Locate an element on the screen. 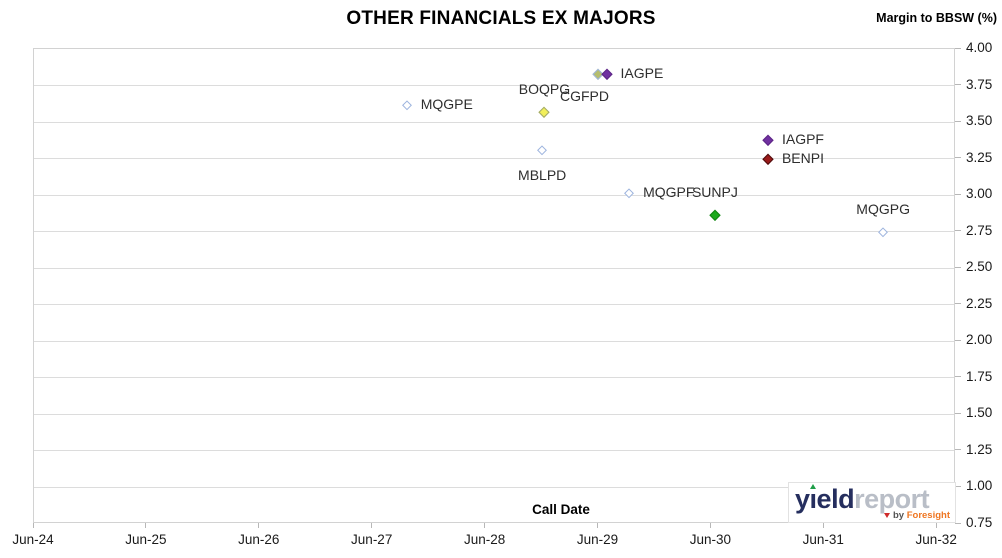 Image resolution: width=1002 pixels, height=558 pixels. y-axis-tick-label: 2.75 is located at coordinates (979, 230).